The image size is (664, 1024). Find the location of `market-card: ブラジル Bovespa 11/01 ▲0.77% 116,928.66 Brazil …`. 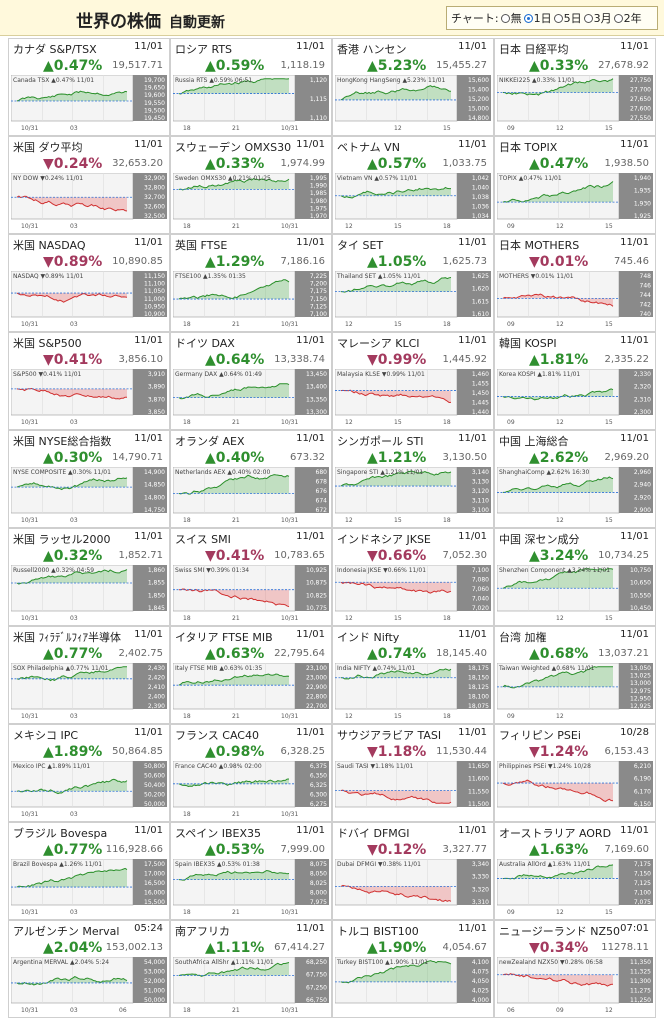

market-card: ブラジル Bovespa 11/01 ▲0.77% 116,928.66 Brazil … is located at coordinates (89, 871).